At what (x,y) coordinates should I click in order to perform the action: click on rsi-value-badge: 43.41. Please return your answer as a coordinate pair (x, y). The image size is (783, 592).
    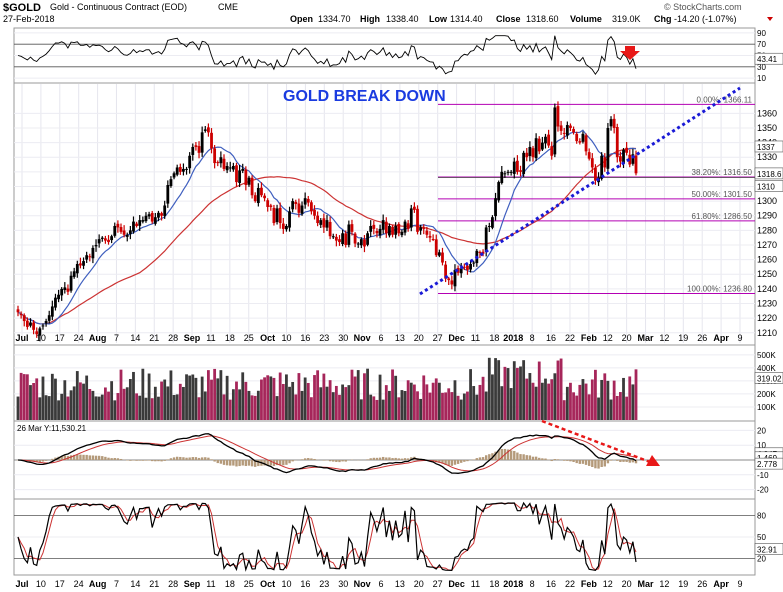
    Looking at the image, I should click on (767, 59).